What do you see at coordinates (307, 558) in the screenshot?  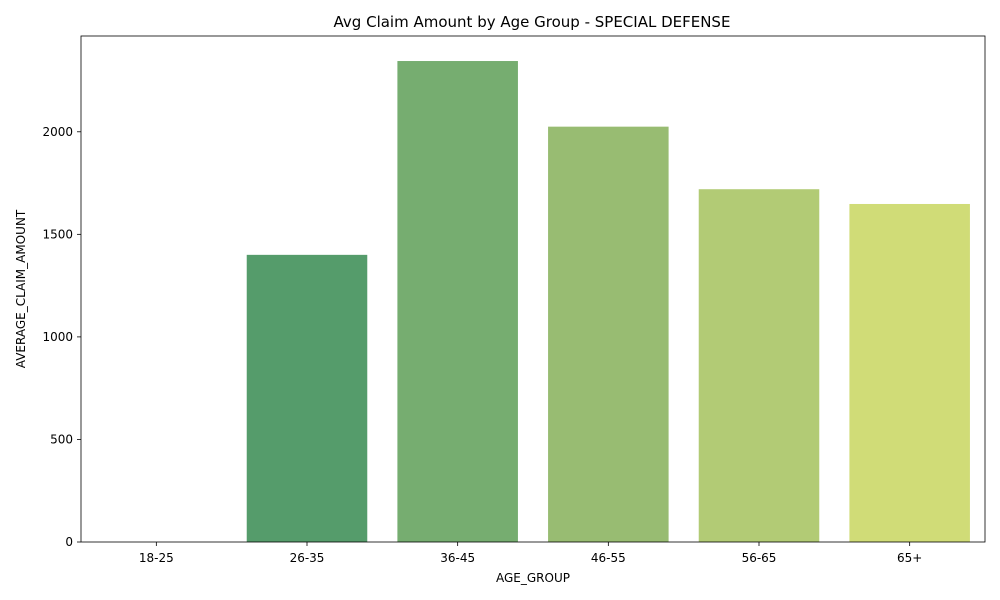 I see `x-tick-label: 26-35` at bounding box center [307, 558].